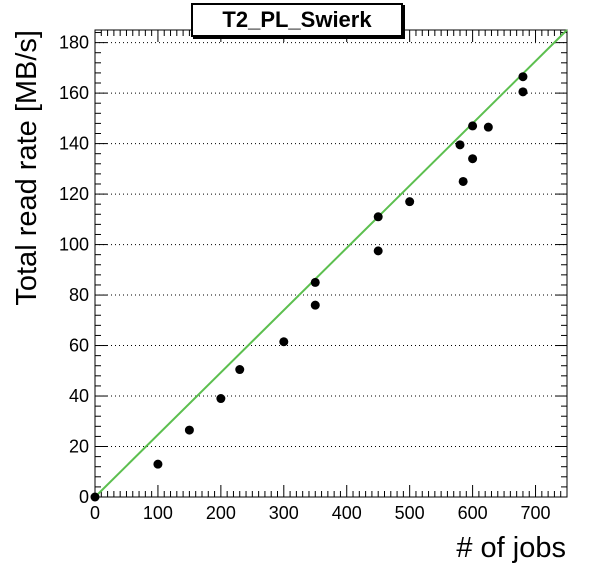 The height and width of the screenshot is (572, 596). What do you see at coordinates (297, 20) in the screenshot?
I see `chart-title: T2_PL_Swierk` at bounding box center [297, 20].